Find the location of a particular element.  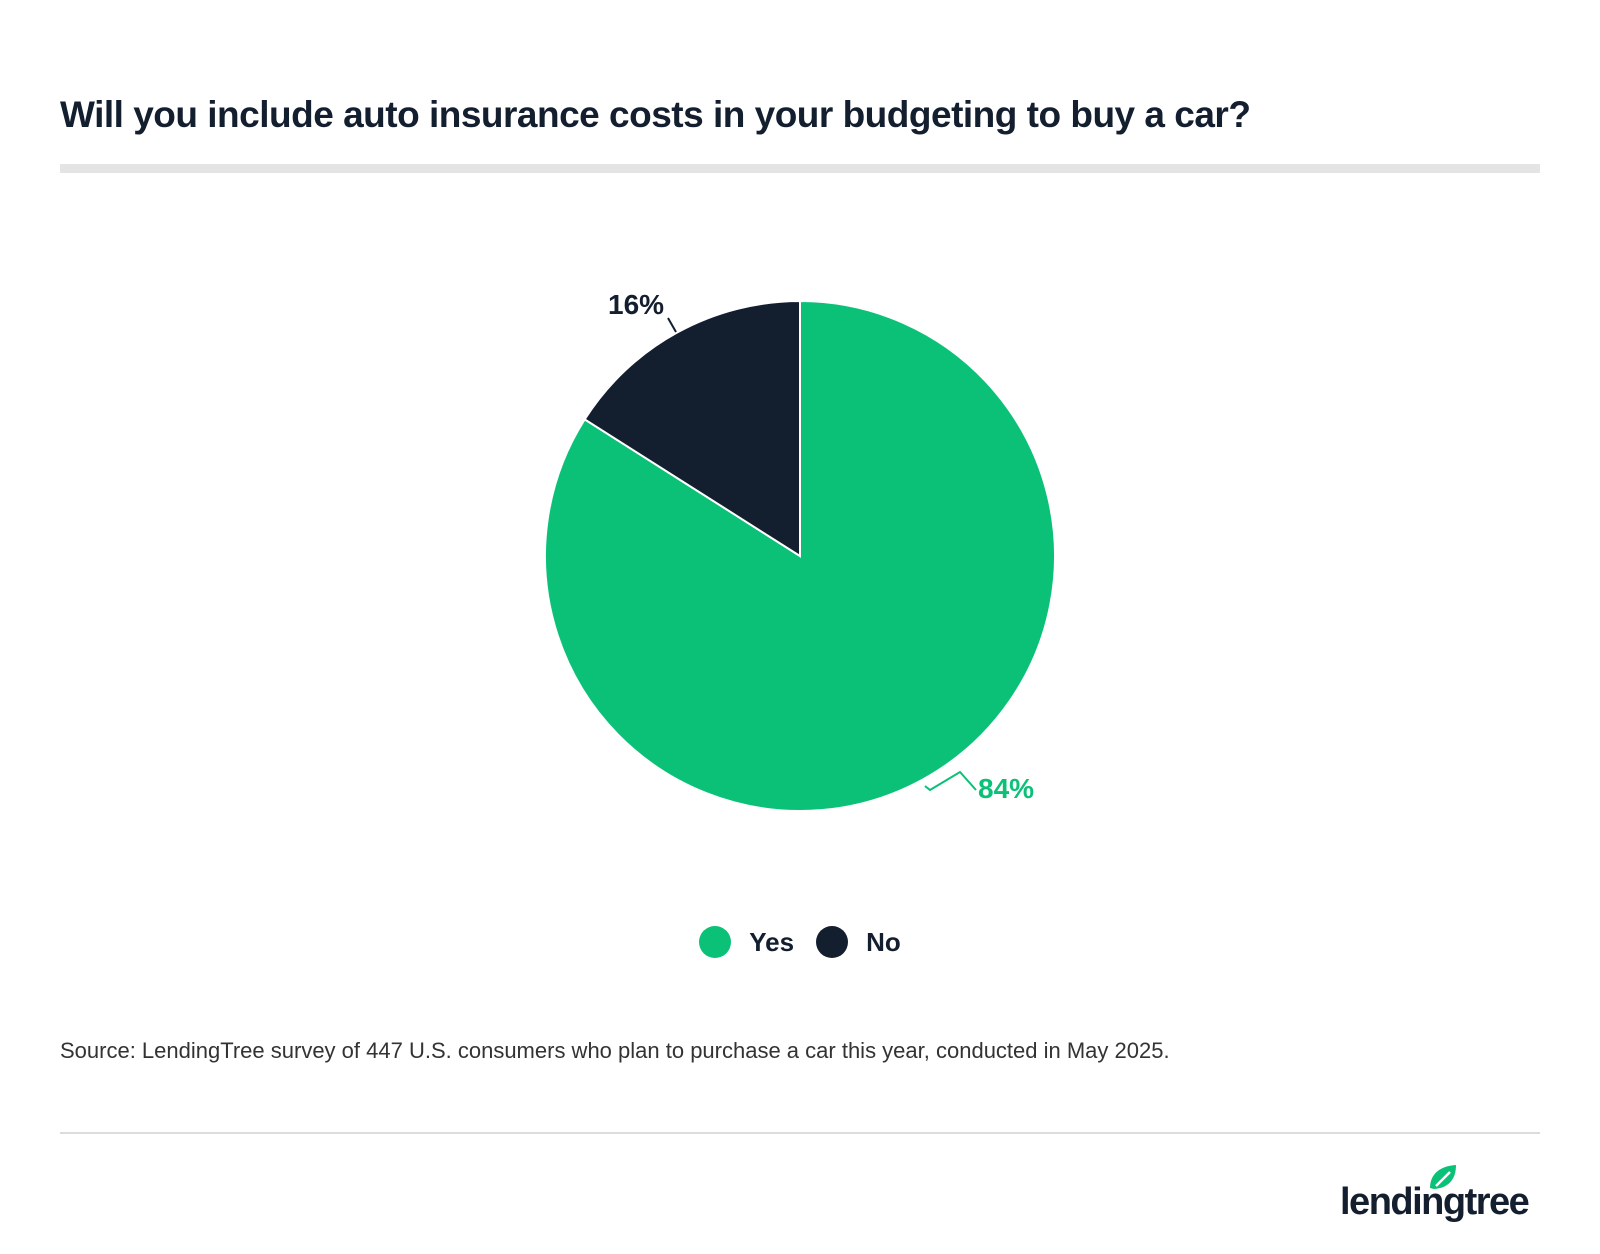

legend-label-no: No is located at coordinates (883, 941).